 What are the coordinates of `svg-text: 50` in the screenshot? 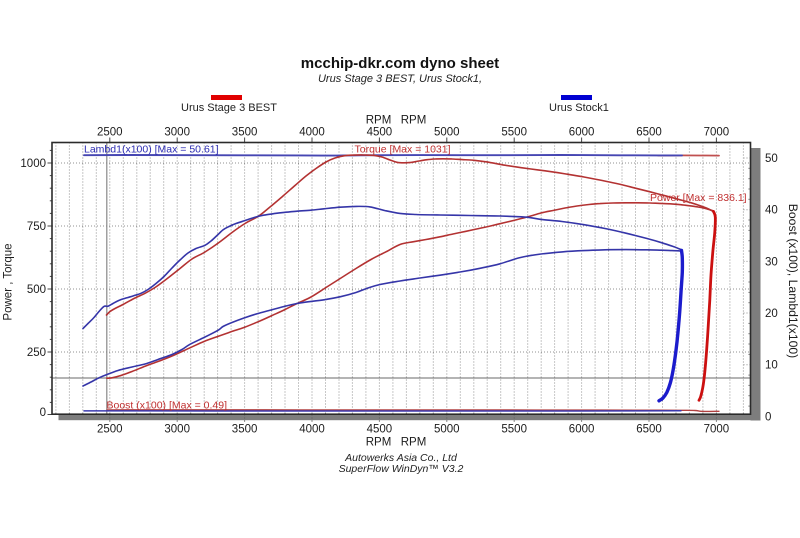 It's located at (771, 159).